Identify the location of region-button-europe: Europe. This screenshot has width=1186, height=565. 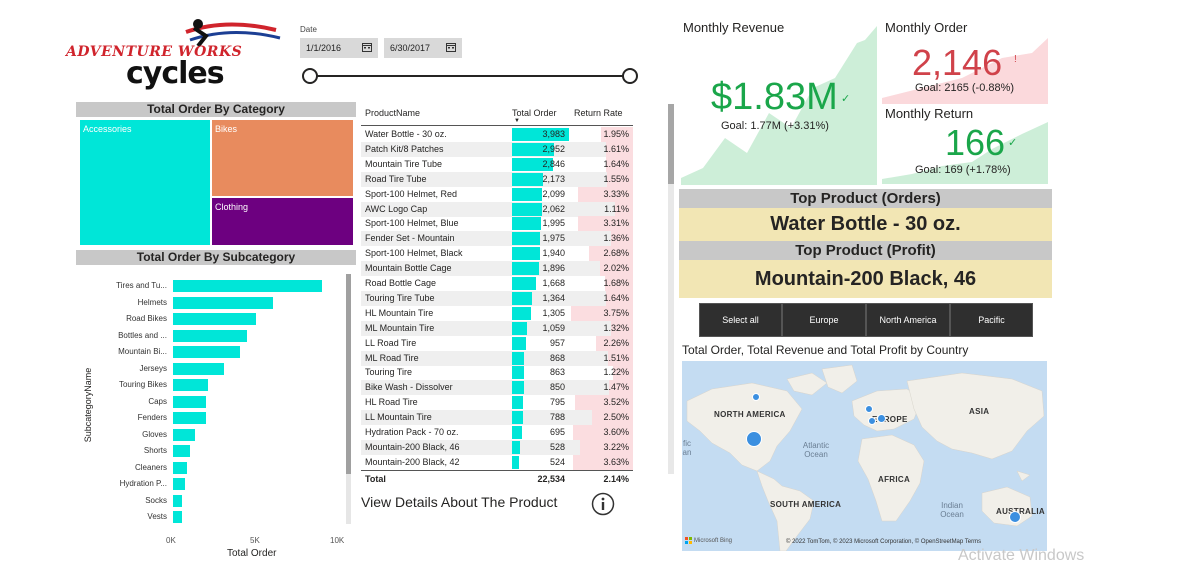
(824, 320).